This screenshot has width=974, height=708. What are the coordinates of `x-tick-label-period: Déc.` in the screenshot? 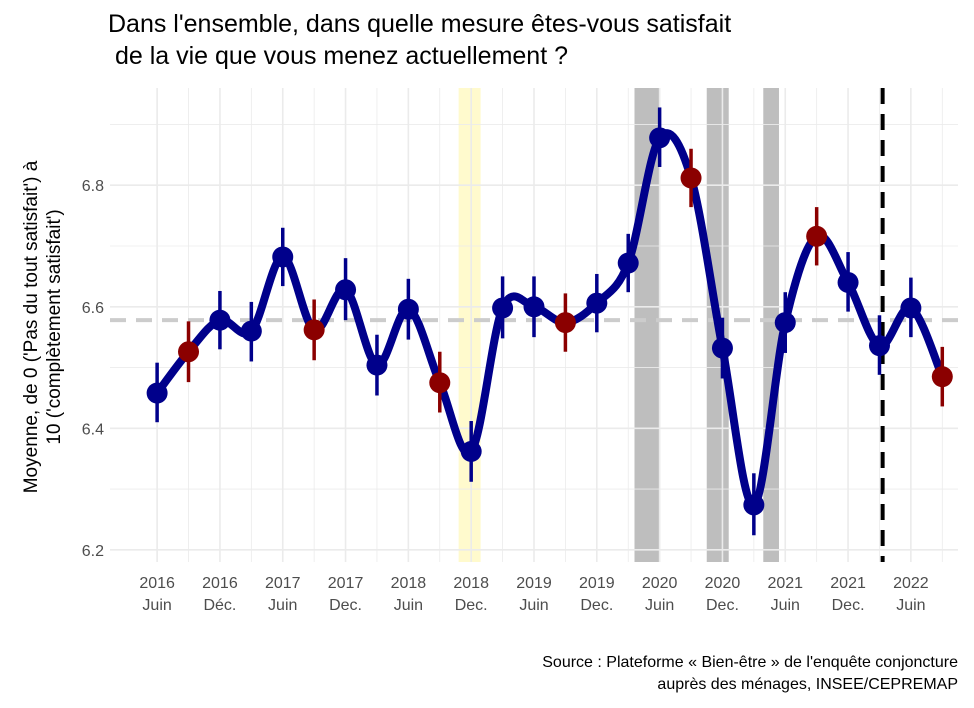 It's located at (219, 605).